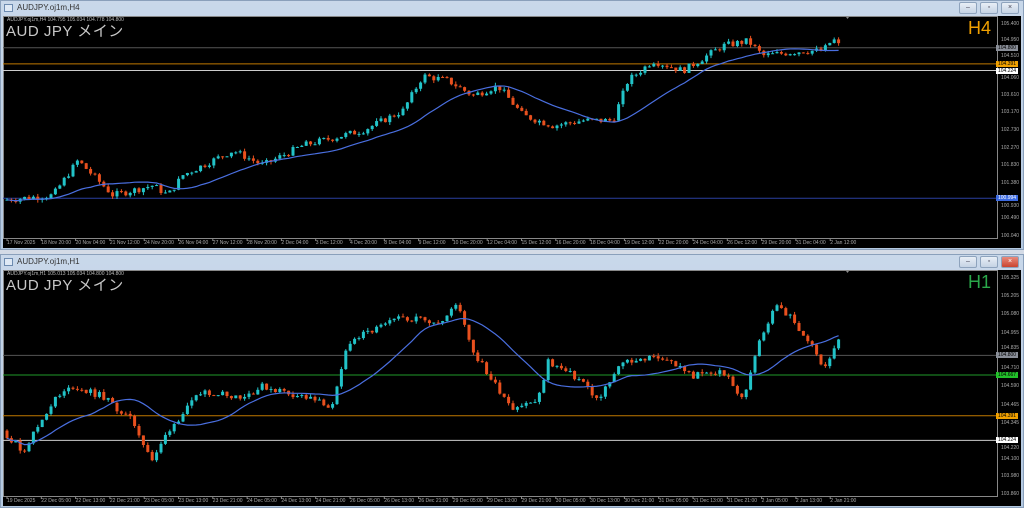 This screenshot has height=508, width=1024. Describe the element at coordinates (512, 8) in the screenshot. I see `h4-title-bar: AUDJPY.oj1m,H4 – ▫ ×` at that location.